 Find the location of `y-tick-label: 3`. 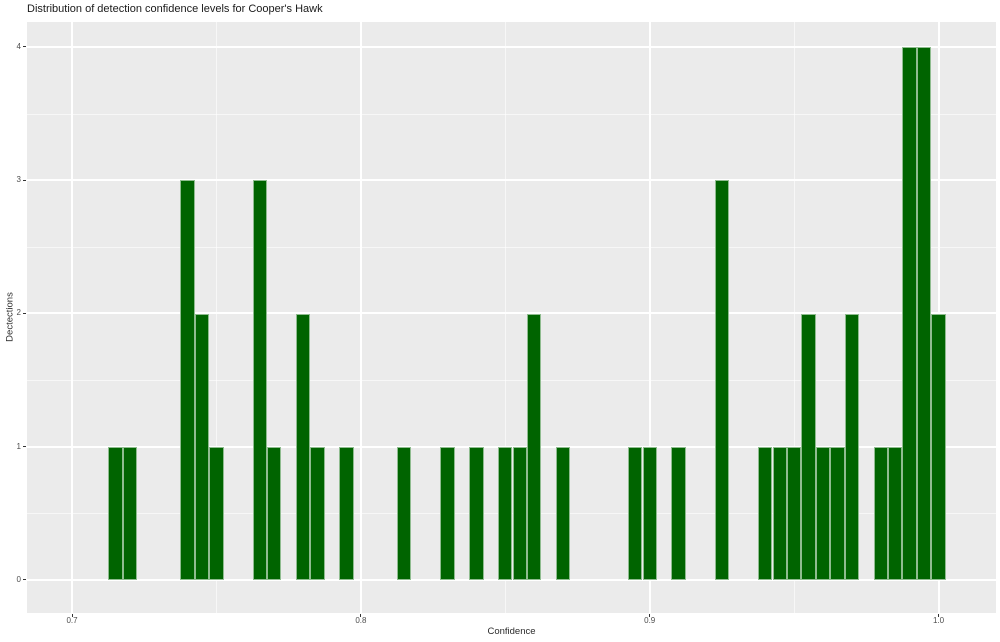

y-tick-label: 3 is located at coordinates (18, 180).